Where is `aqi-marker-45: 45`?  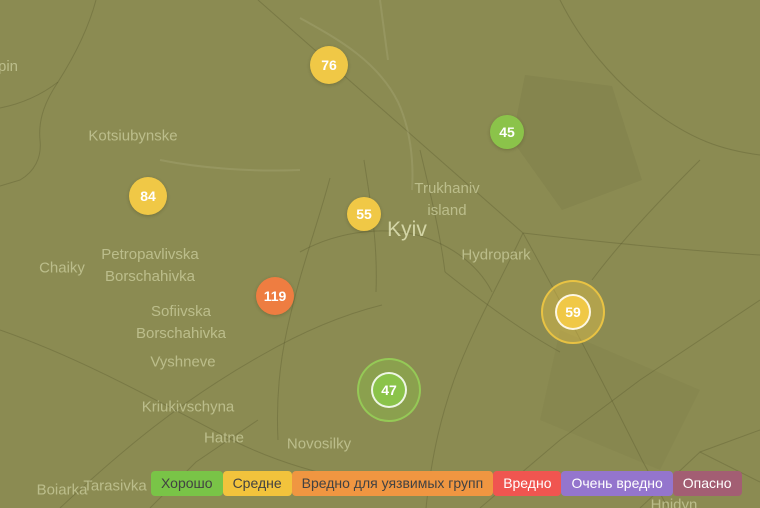
aqi-marker-45: 45 is located at coordinates (507, 132).